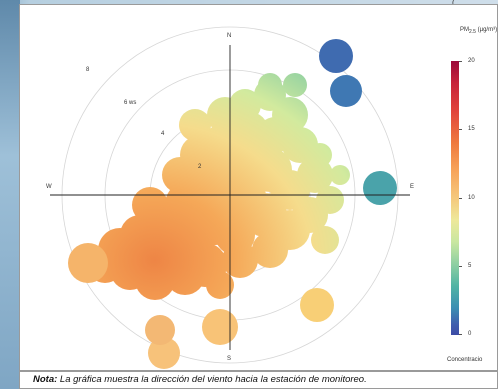 Image resolution: width=498 pixels, height=389 pixels. What do you see at coordinates (88, 70) in the screenshot?
I see `ring-label-8: 8` at bounding box center [88, 70].